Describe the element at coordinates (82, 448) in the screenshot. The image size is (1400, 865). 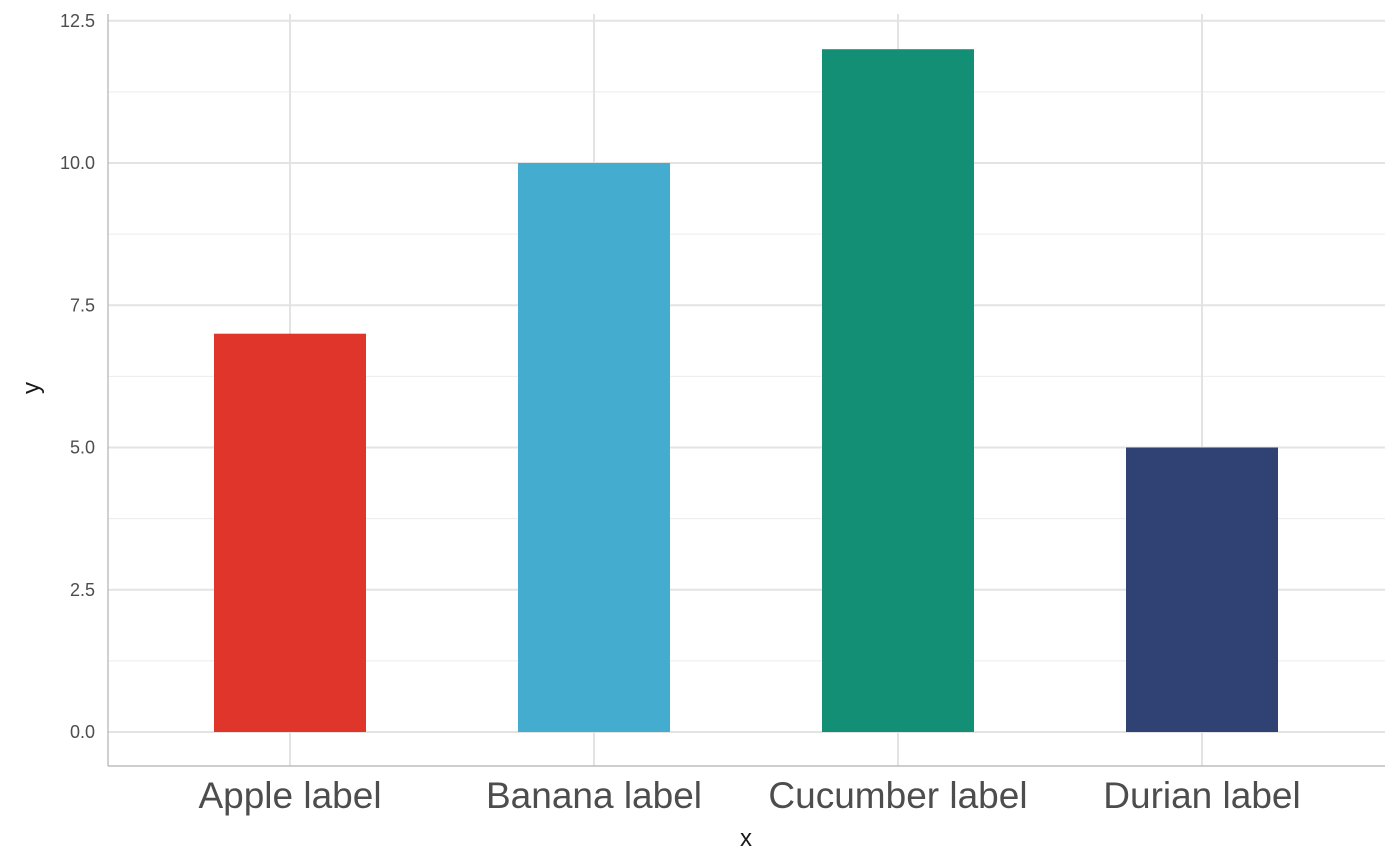
I see `y-tick-label: 5.0` at that location.